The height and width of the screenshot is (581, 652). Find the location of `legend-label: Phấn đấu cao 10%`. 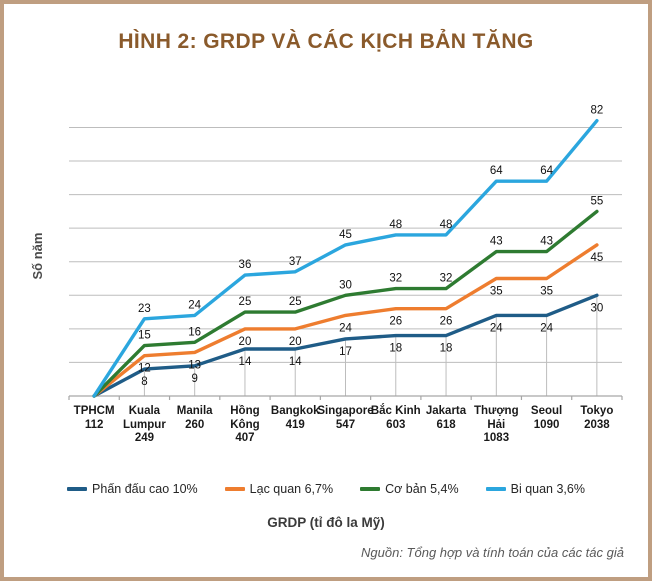

legend-label: Phấn đấu cao 10% is located at coordinates (145, 489).